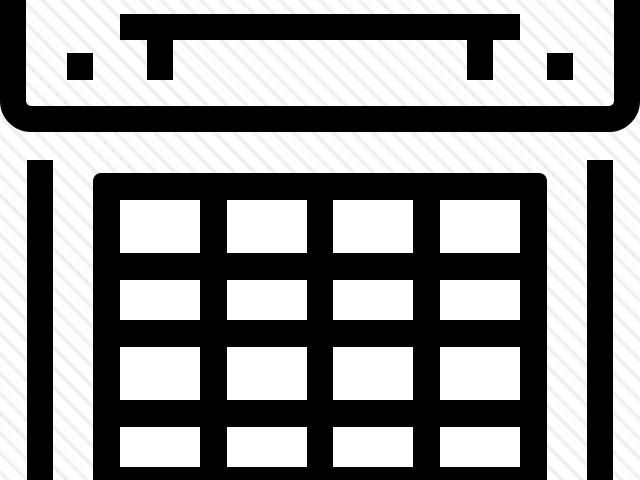  What do you see at coordinates (560, 66) in the screenshot?
I see `dot-right` at bounding box center [560, 66].